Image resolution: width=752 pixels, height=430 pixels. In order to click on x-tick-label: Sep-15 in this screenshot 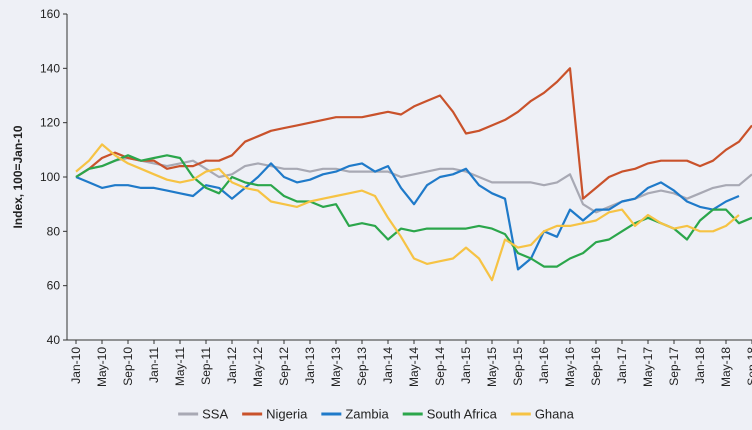, I will do `click(518, 366)`.